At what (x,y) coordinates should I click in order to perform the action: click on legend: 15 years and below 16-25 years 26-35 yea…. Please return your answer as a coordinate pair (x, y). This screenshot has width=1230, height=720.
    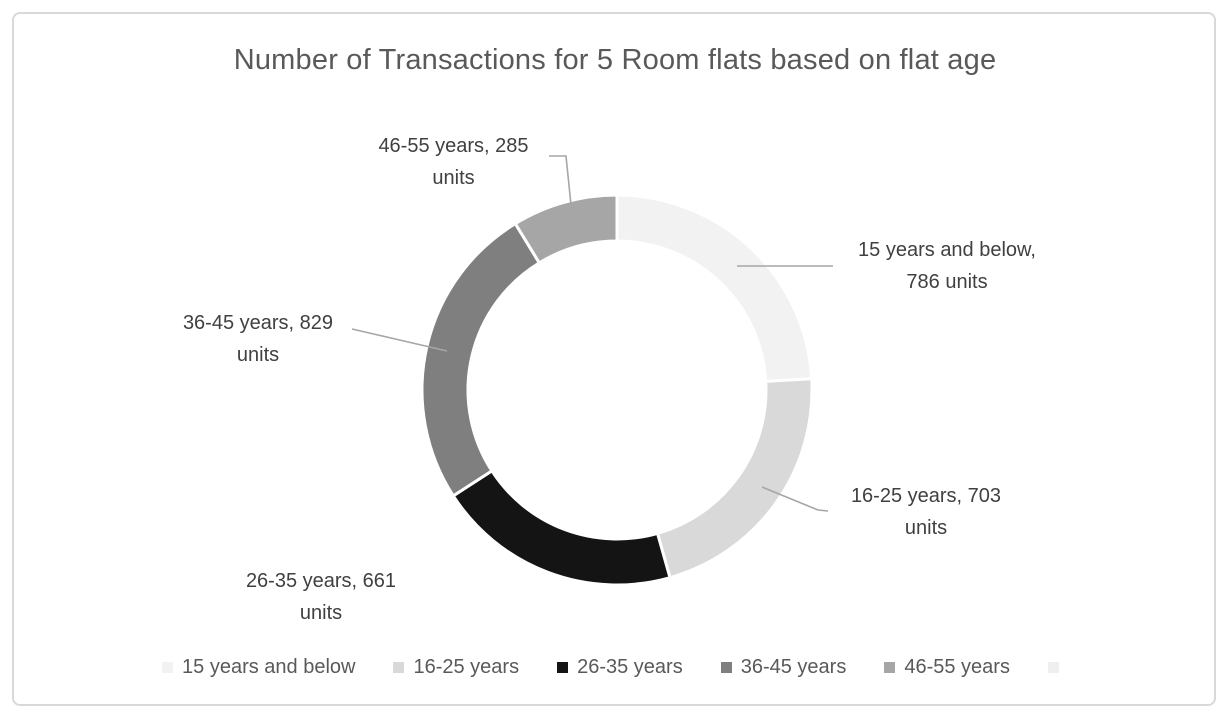
    Looking at the image, I should click on (615, 667).